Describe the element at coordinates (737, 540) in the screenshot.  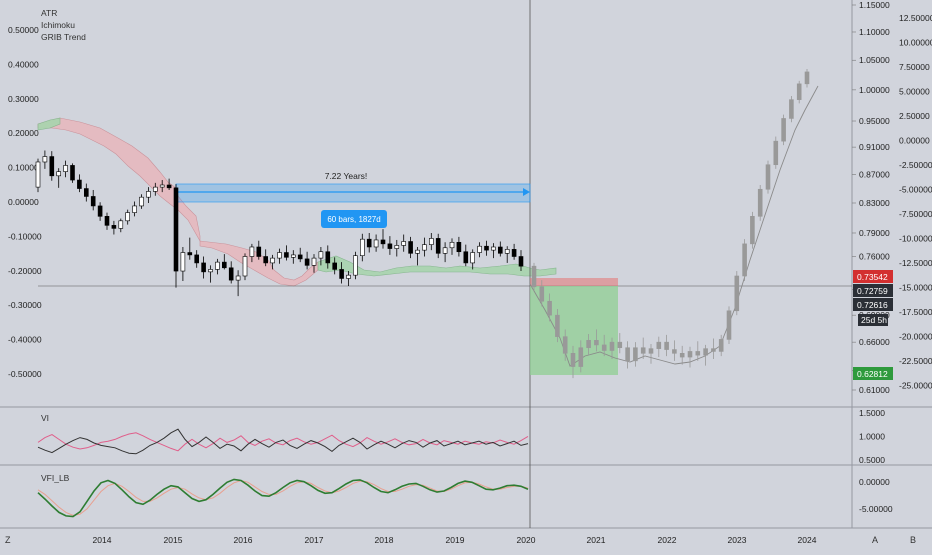
I see `time-tick-label: 2023` at that location.